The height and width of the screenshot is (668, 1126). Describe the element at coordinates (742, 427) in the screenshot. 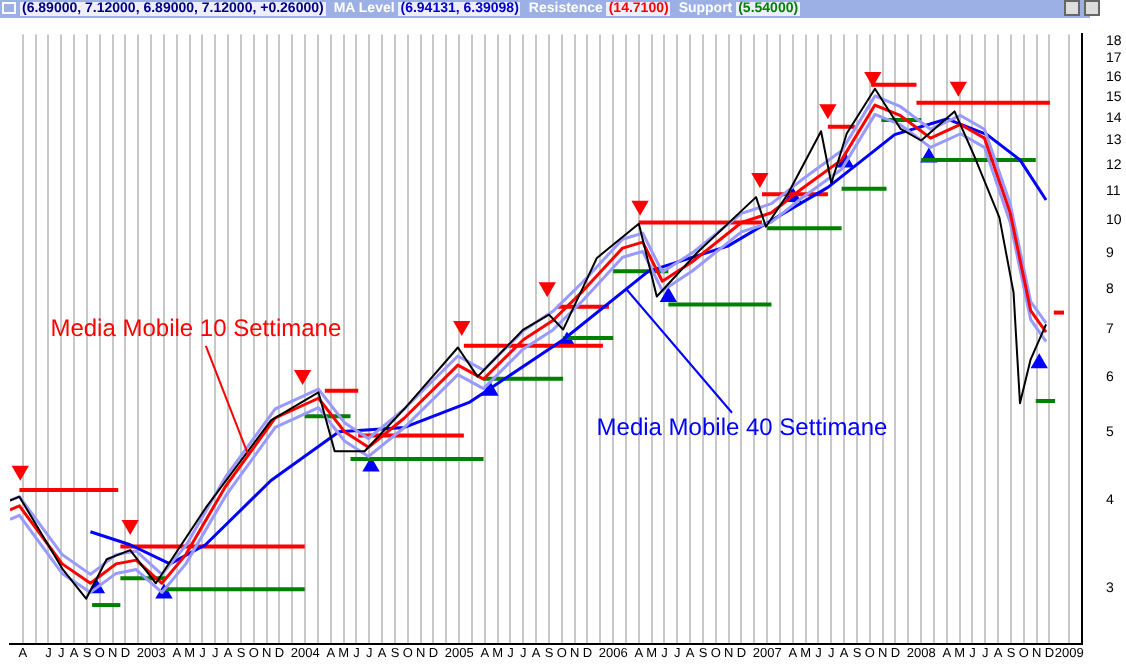

I see `annotation: Media Mobile 40 Settimane` at that location.